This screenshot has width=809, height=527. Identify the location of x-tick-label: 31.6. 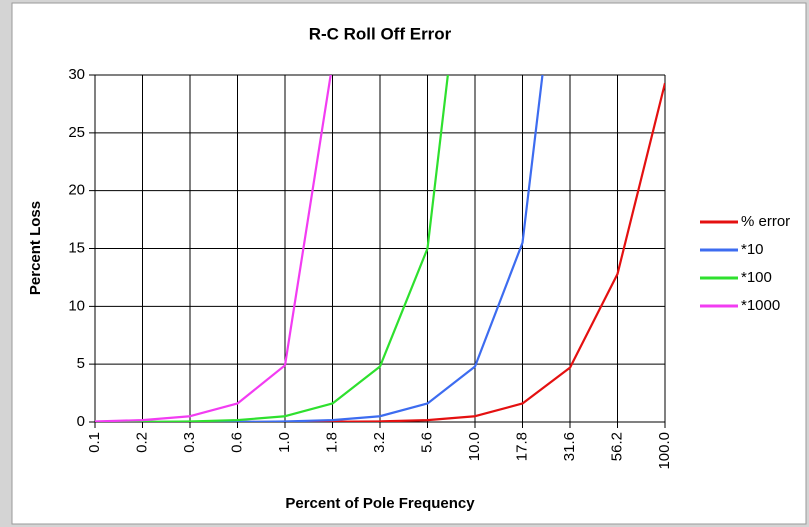
(569, 446).